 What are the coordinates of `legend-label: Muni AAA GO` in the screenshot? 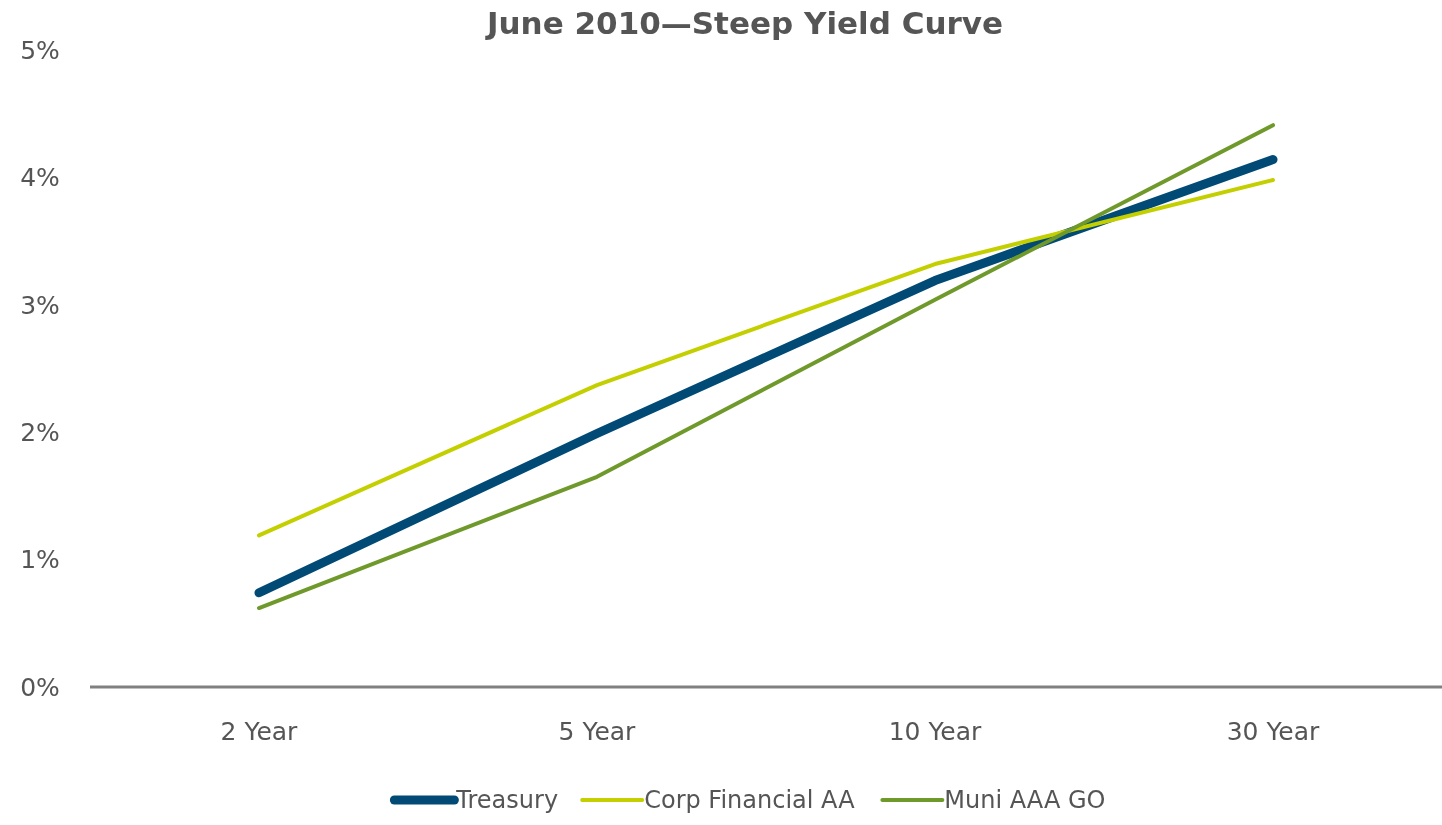 It's located at (1025, 800).